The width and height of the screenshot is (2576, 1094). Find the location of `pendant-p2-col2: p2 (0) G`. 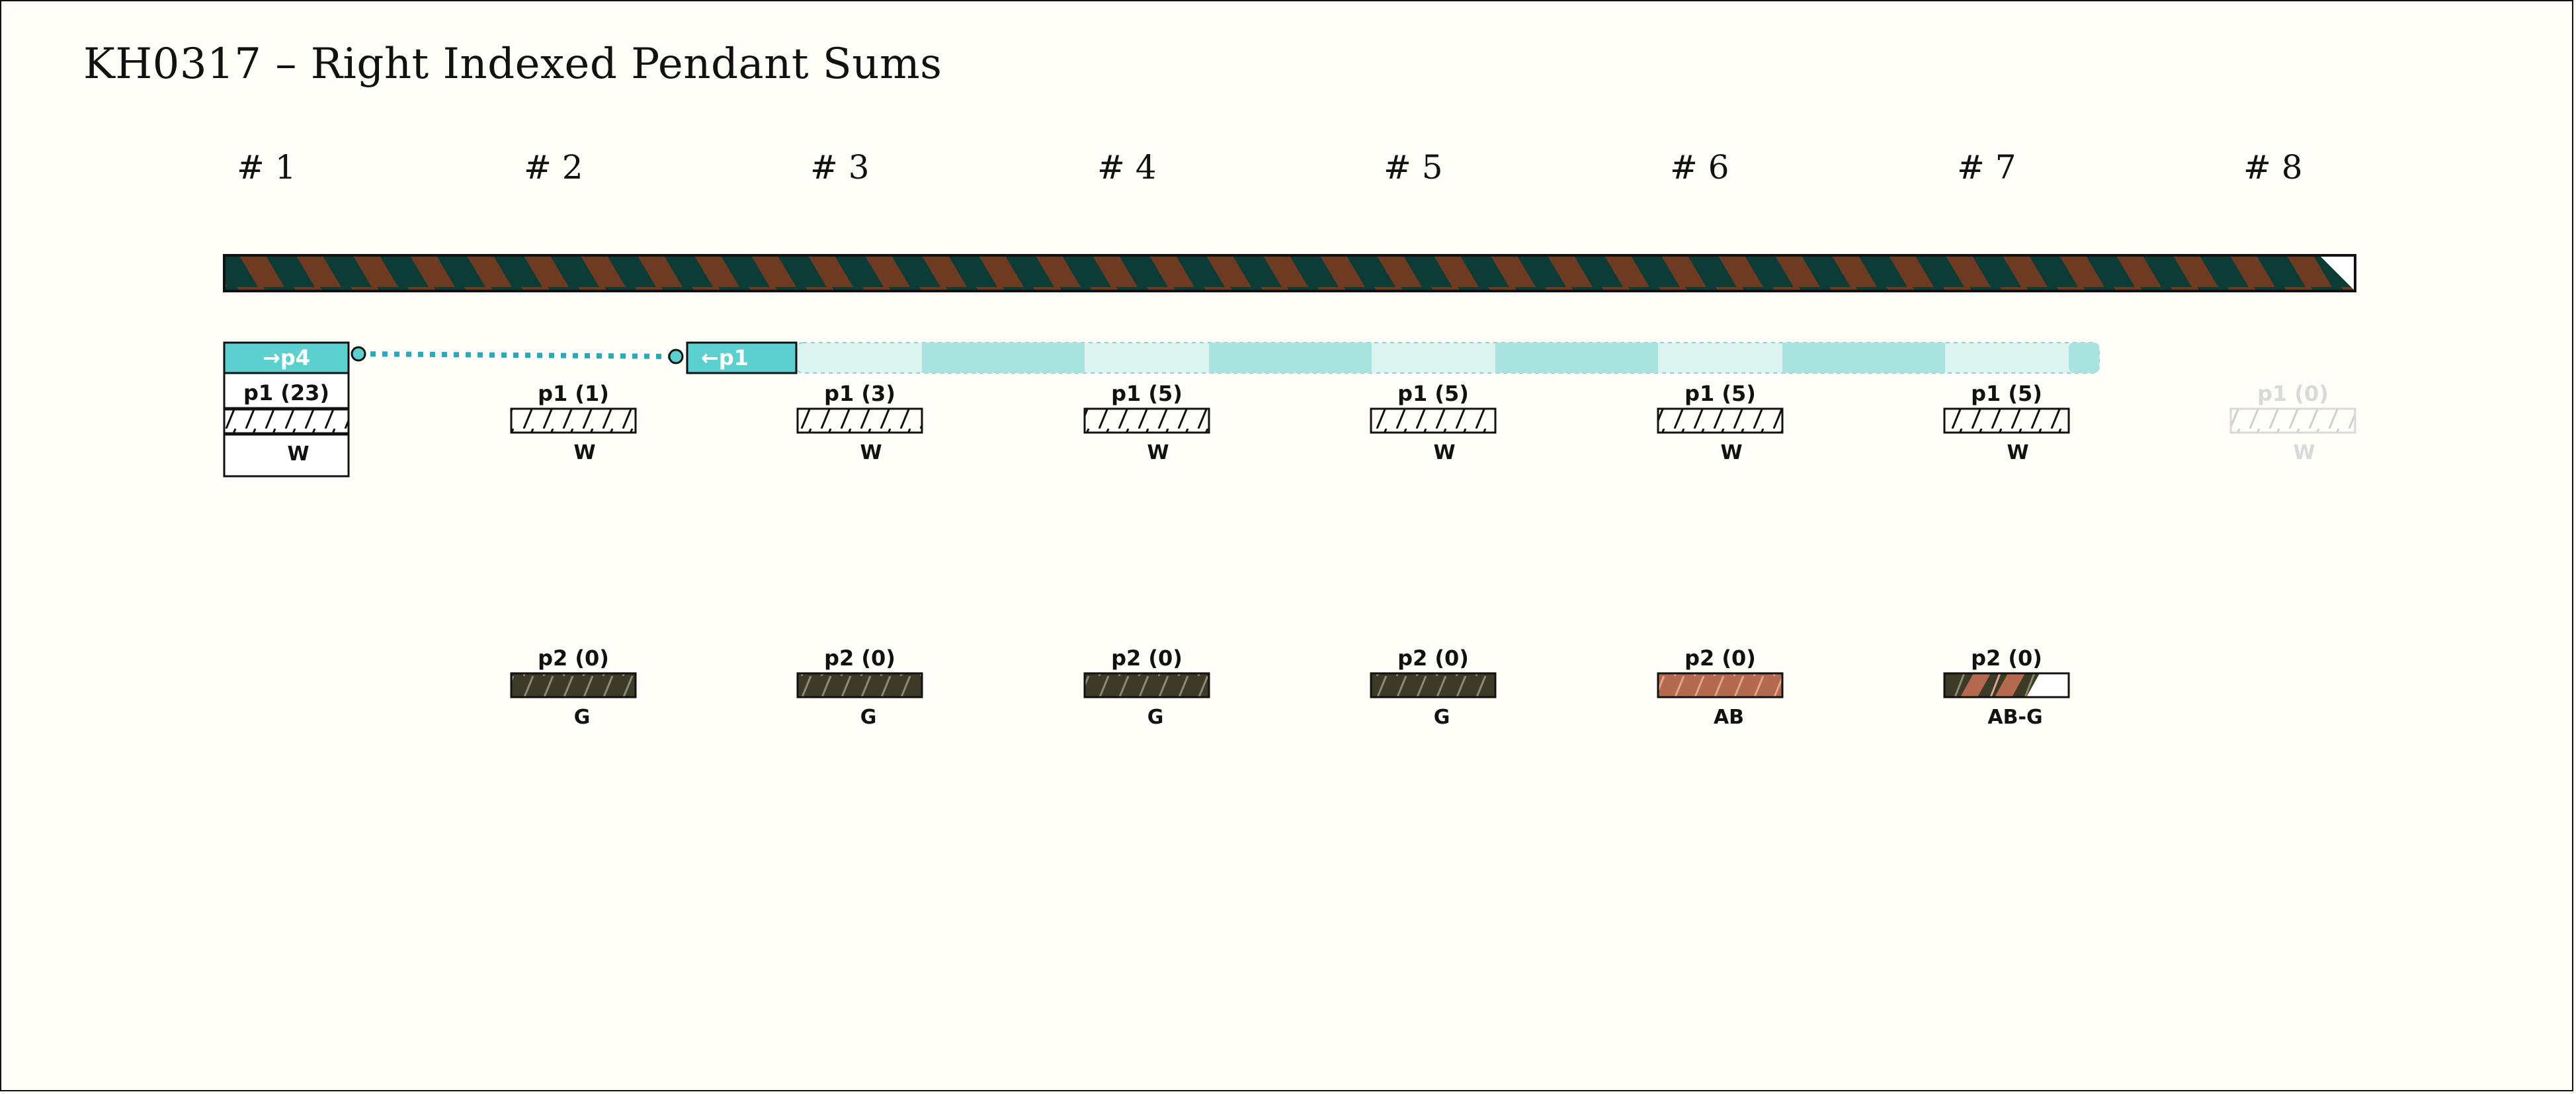

pendant-p2-col2: p2 (0) G is located at coordinates (573, 687).